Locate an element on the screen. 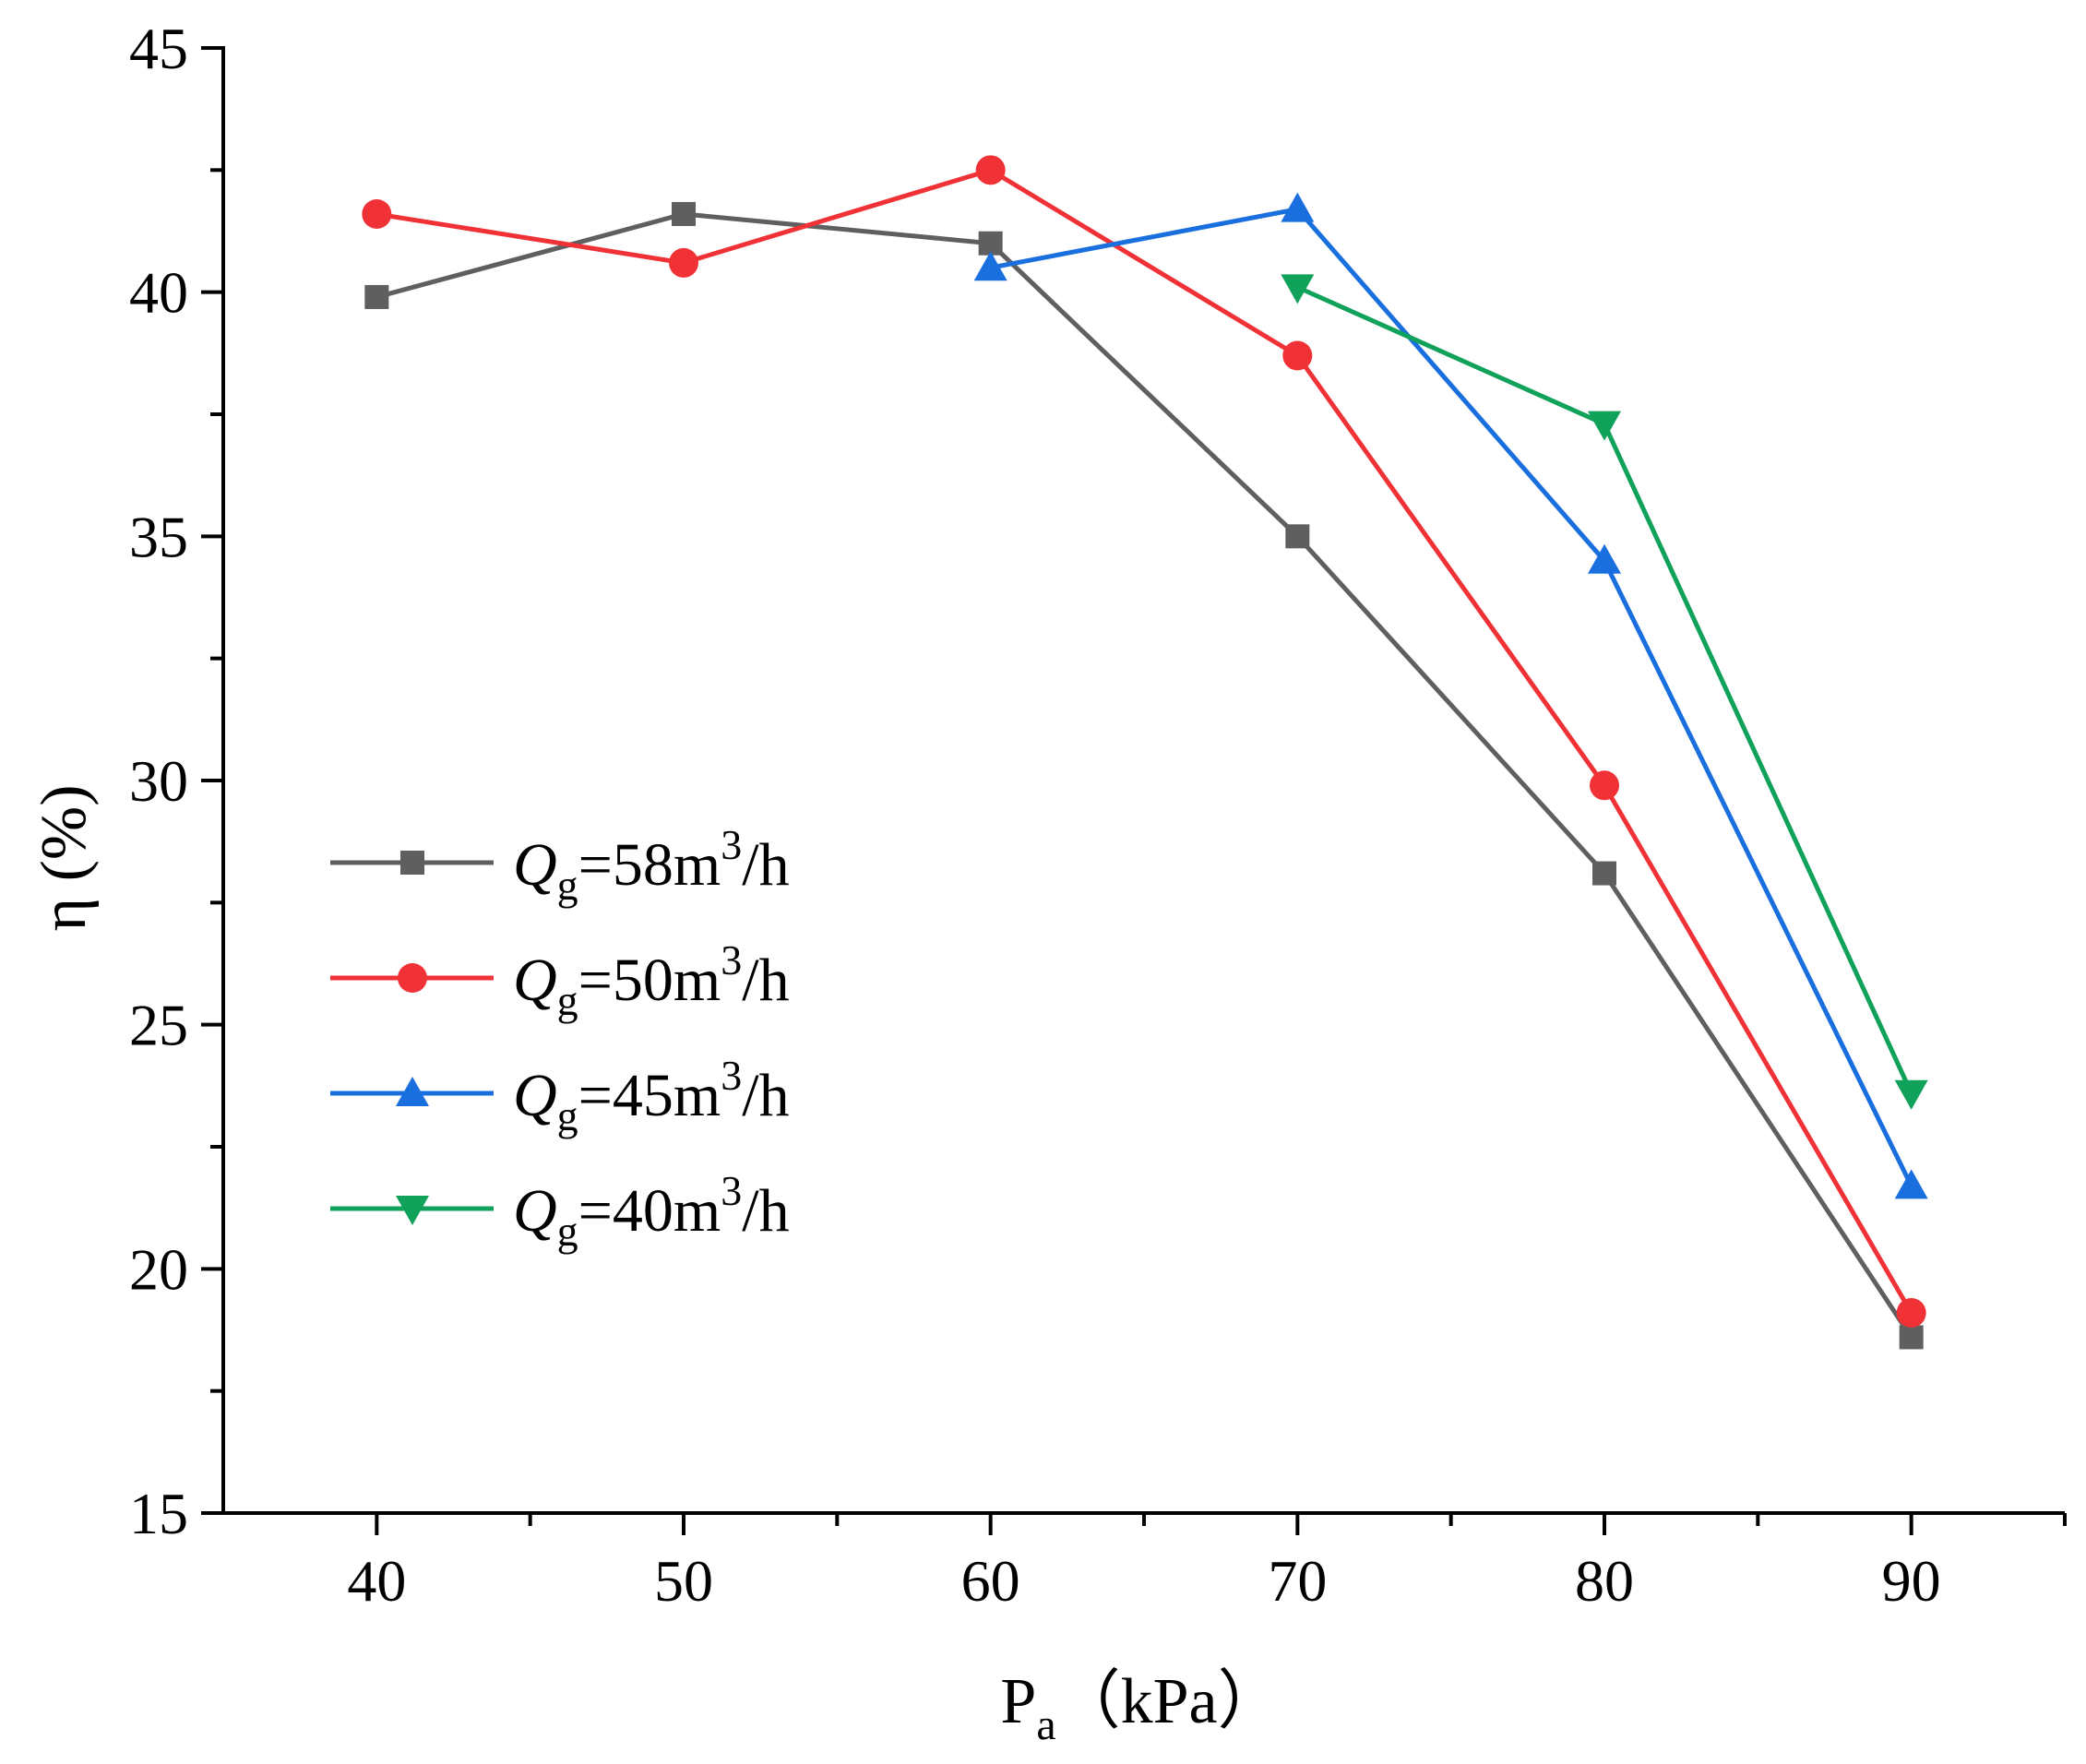 The height and width of the screenshot is (1764, 2086). x-axis-title: Pa（kPa） is located at coordinates (1140, 1708).